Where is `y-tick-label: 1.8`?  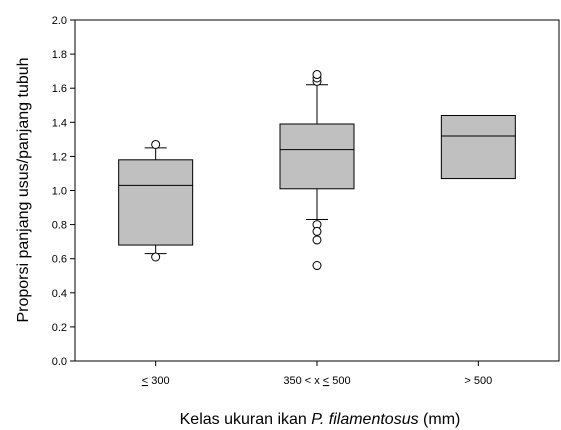 y-tick-label: 1.8 is located at coordinates (59, 55).